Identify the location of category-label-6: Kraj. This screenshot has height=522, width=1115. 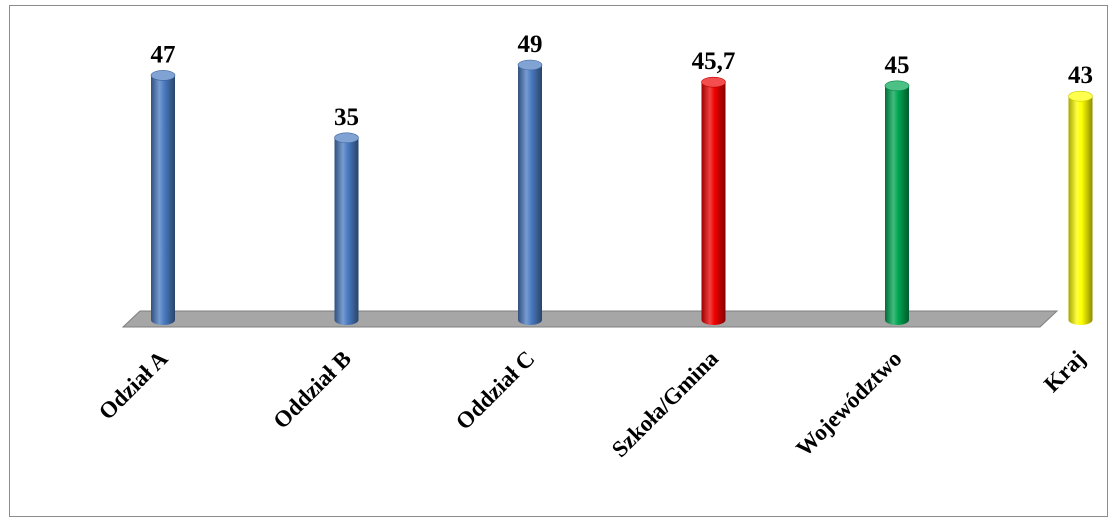
(1064, 371).